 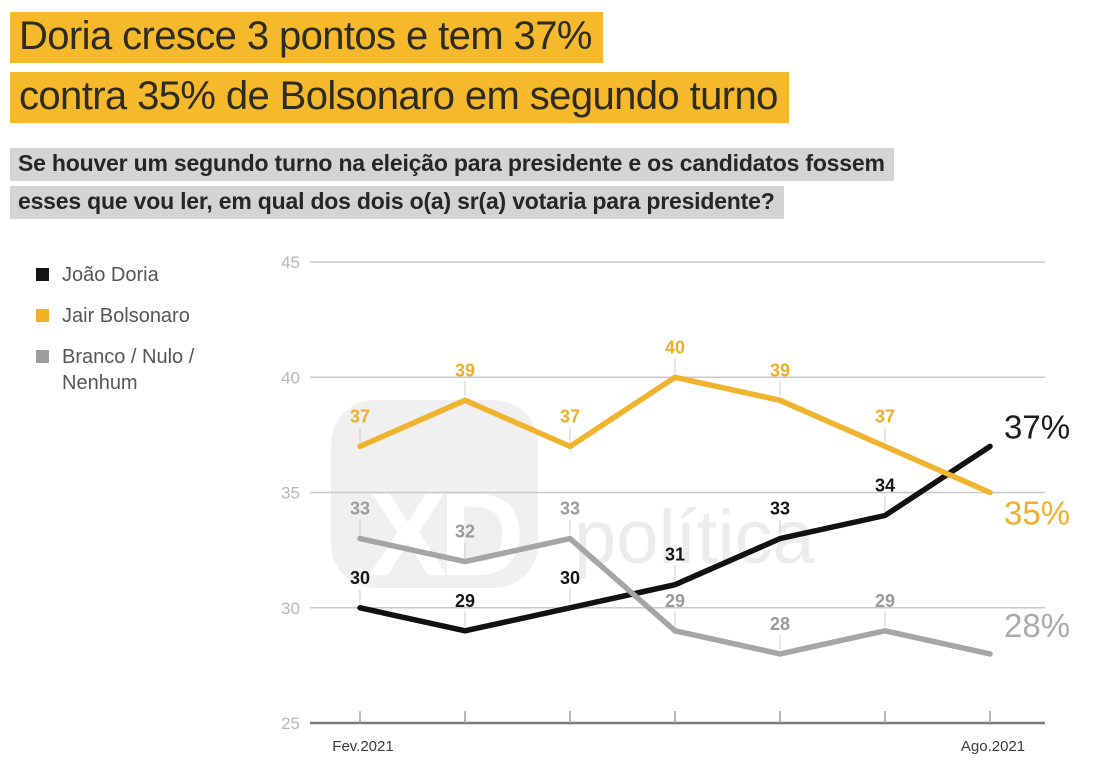 What do you see at coordinates (290, 723) in the screenshot?
I see `y-tick-label-25: 25` at bounding box center [290, 723].